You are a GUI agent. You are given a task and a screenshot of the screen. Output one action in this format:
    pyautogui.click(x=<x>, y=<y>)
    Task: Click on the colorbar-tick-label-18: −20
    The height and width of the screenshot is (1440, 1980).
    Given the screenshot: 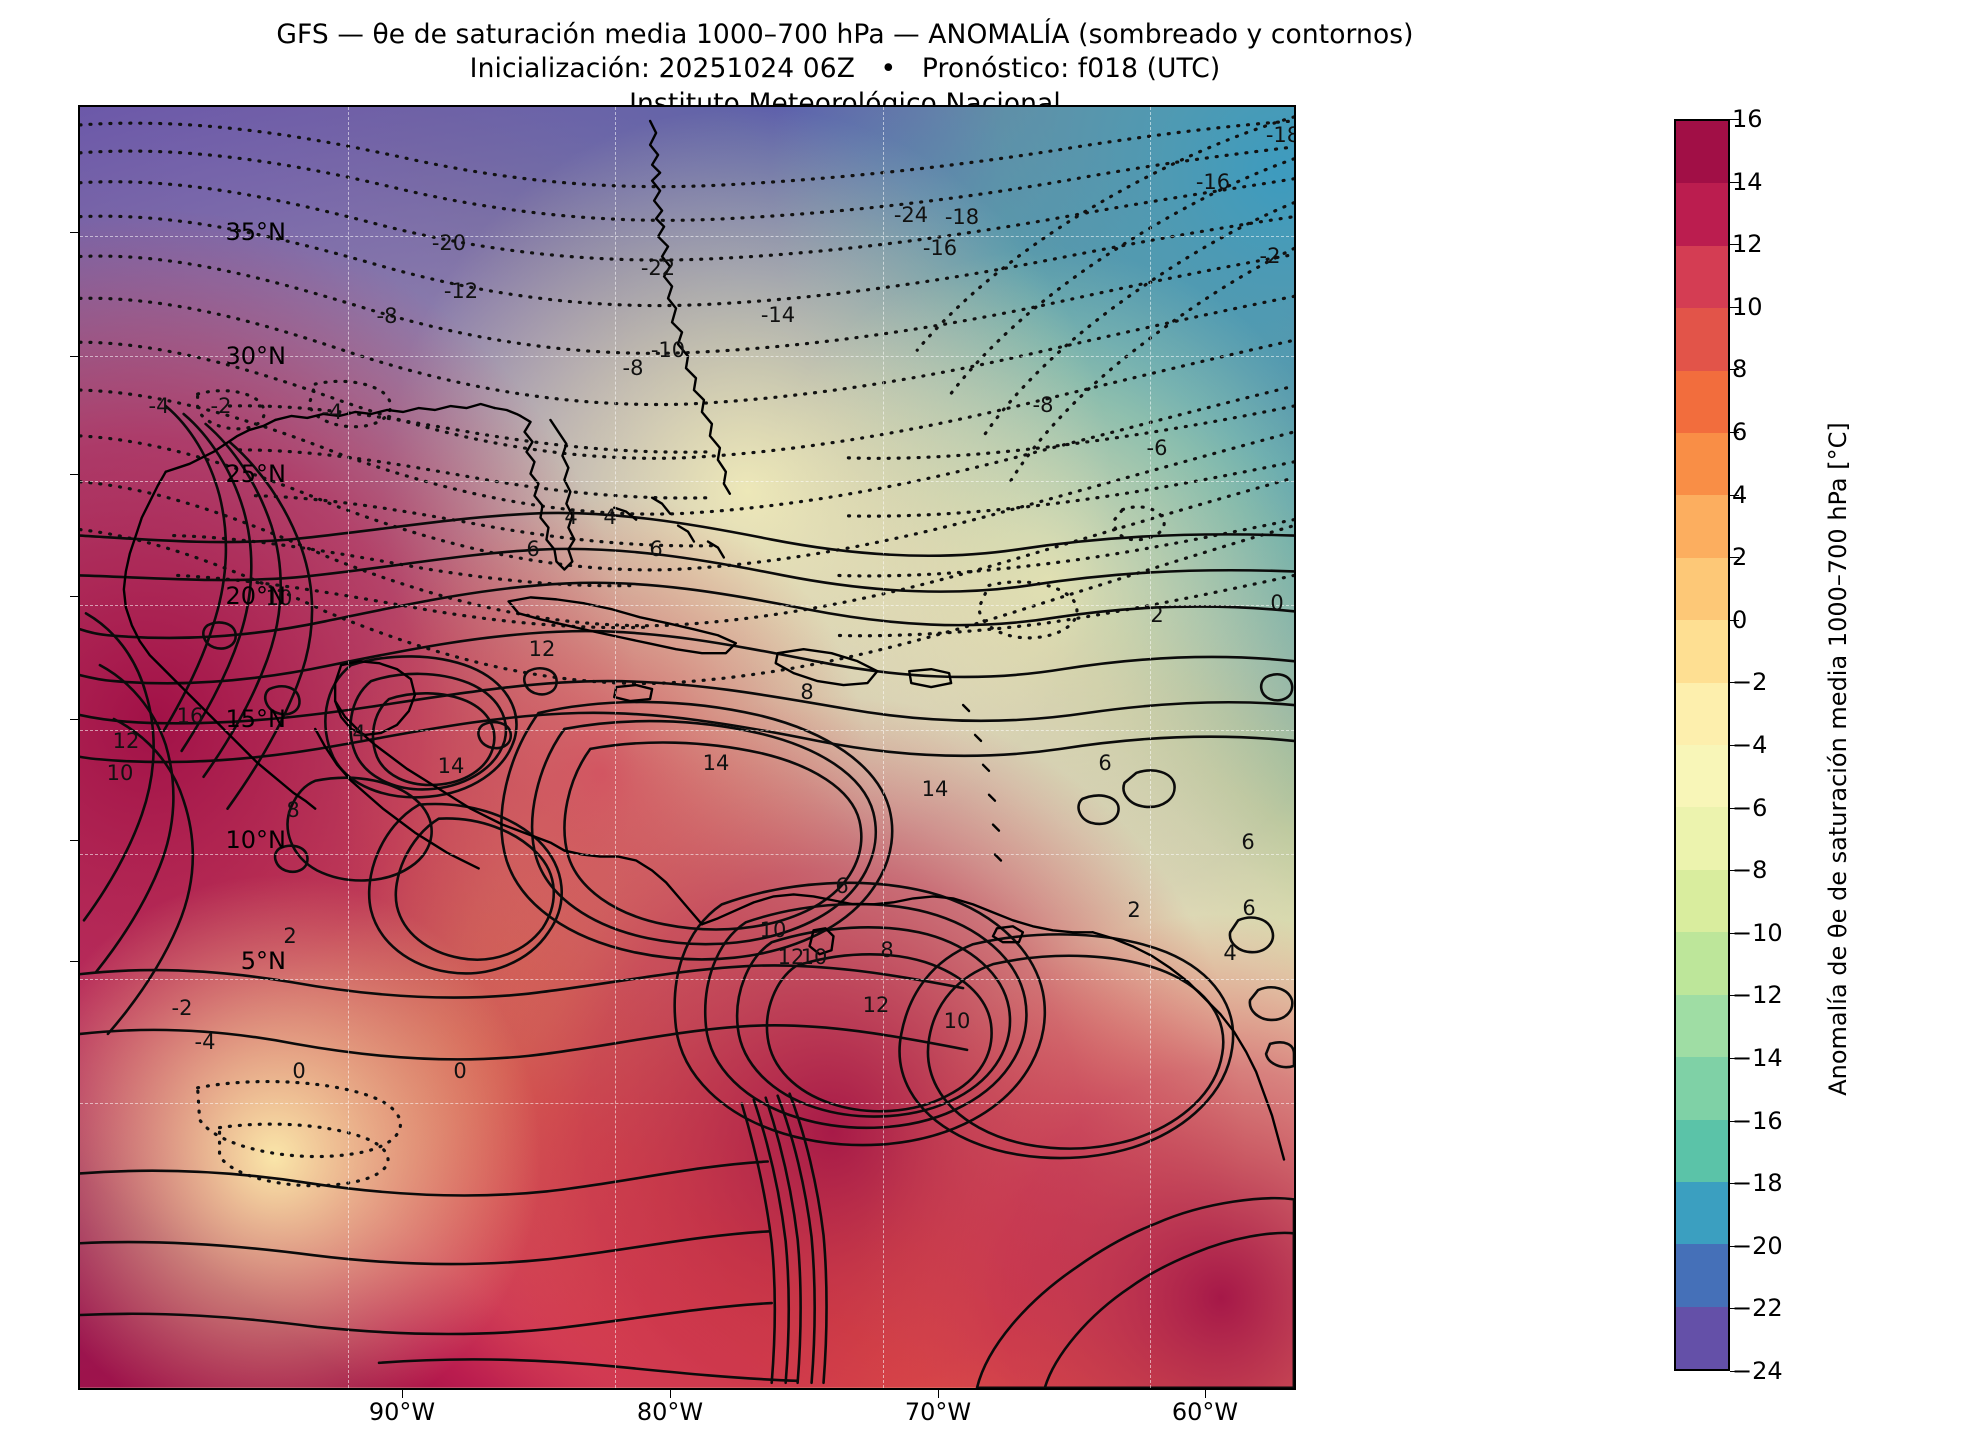 What is the action you would take?
    pyautogui.click(x=1757, y=1245)
    